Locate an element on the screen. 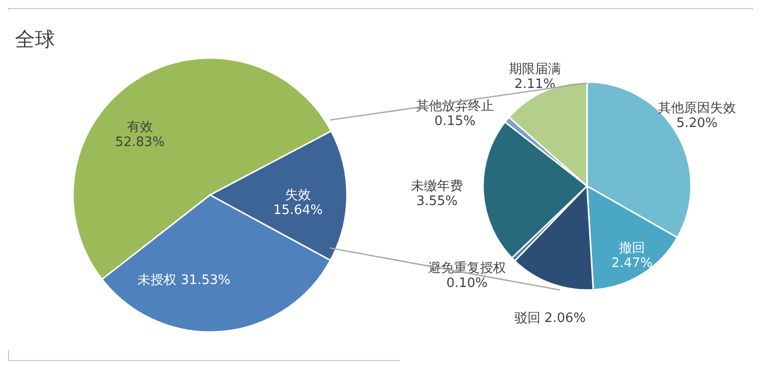 The height and width of the screenshot is (368, 761). data-label: 15.64% is located at coordinates (298, 210).